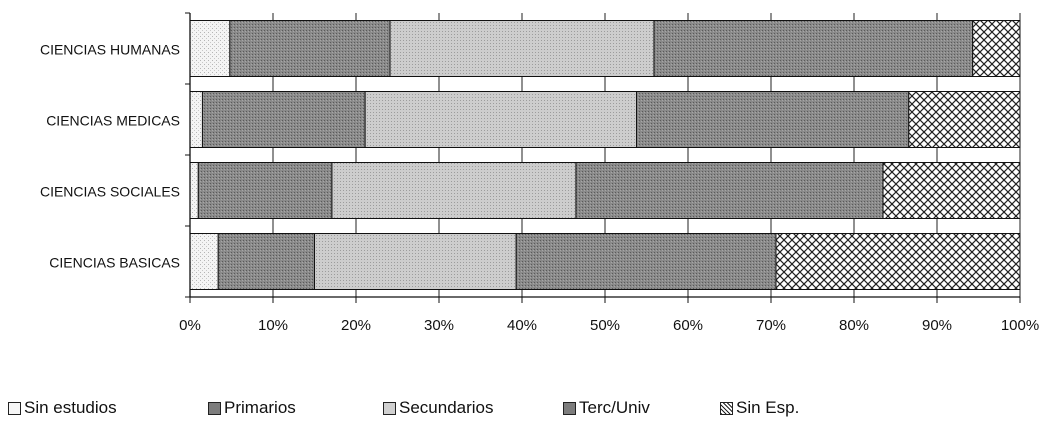  What do you see at coordinates (522, 325) in the screenshot?
I see `x-tick-label-40: 40%` at bounding box center [522, 325].